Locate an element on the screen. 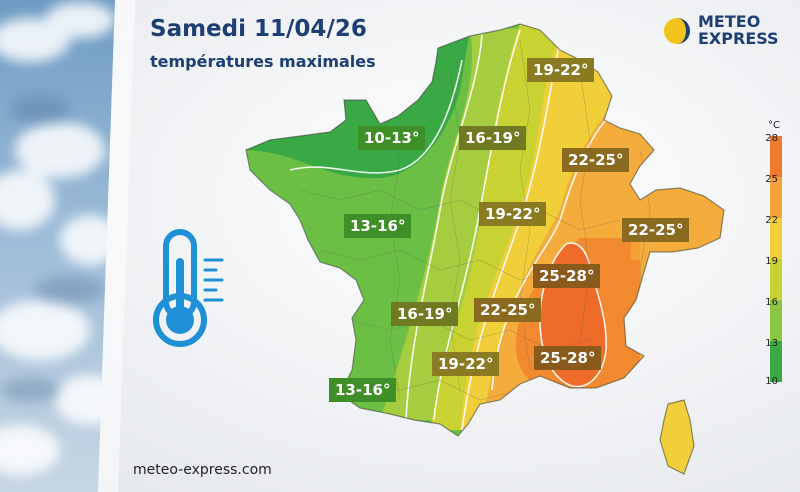 Image resolution: width=800 pixels, height=492 pixels. legend-unit: °C is located at coordinates (774, 125).